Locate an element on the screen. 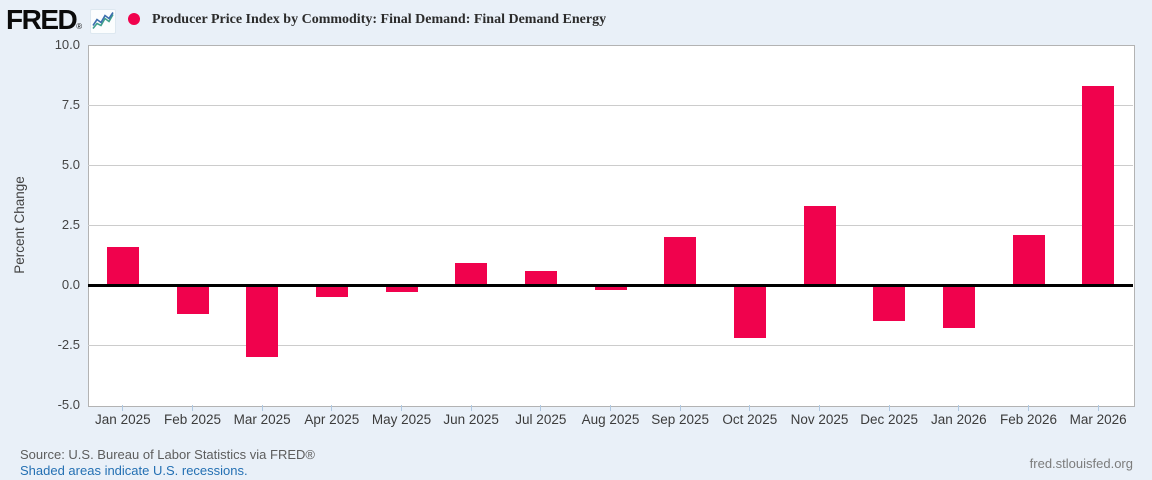 The width and height of the screenshot is (1152, 480). x-tick-jun-2025 is located at coordinates (471, 408).